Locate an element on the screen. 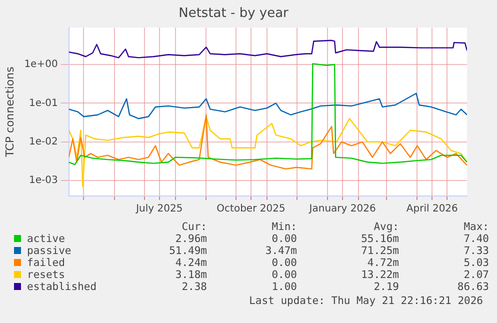 This screenshot has width=497, height=323. text: Avg: is located at coordinates (385, 227).